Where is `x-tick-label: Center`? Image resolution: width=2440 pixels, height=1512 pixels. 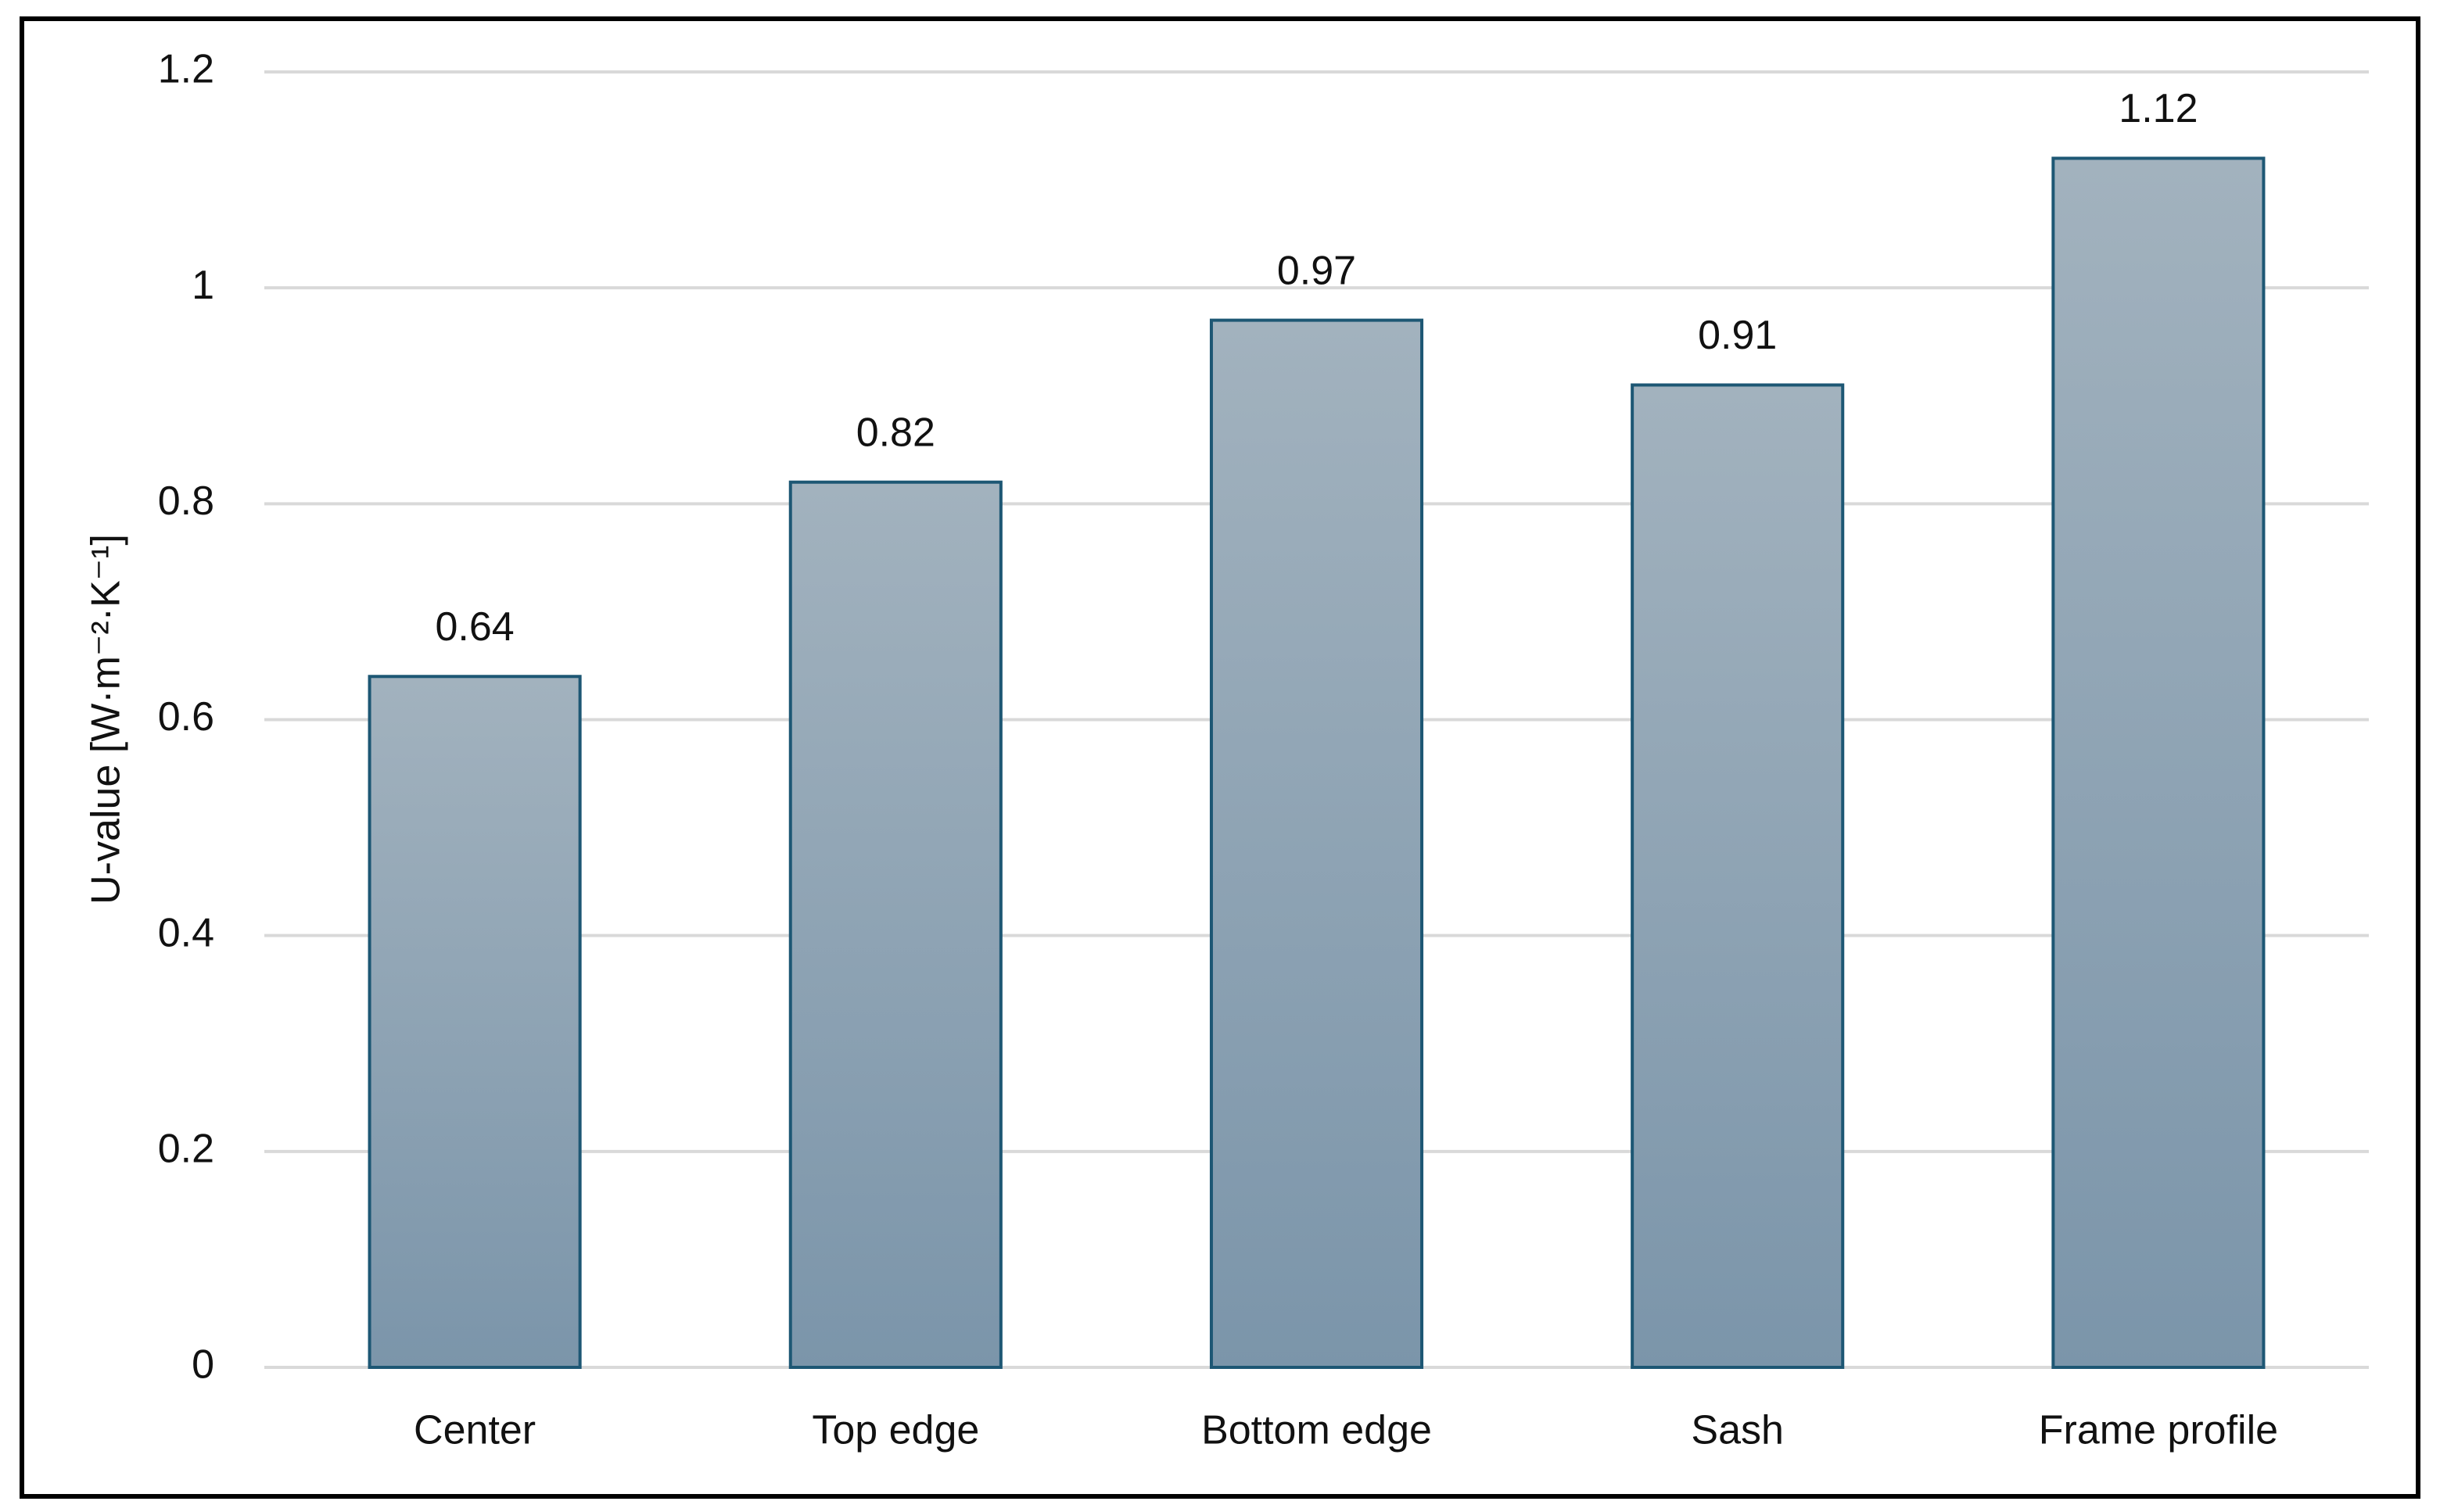
x-tick-label: Center is located at coordinates (475, 1430).